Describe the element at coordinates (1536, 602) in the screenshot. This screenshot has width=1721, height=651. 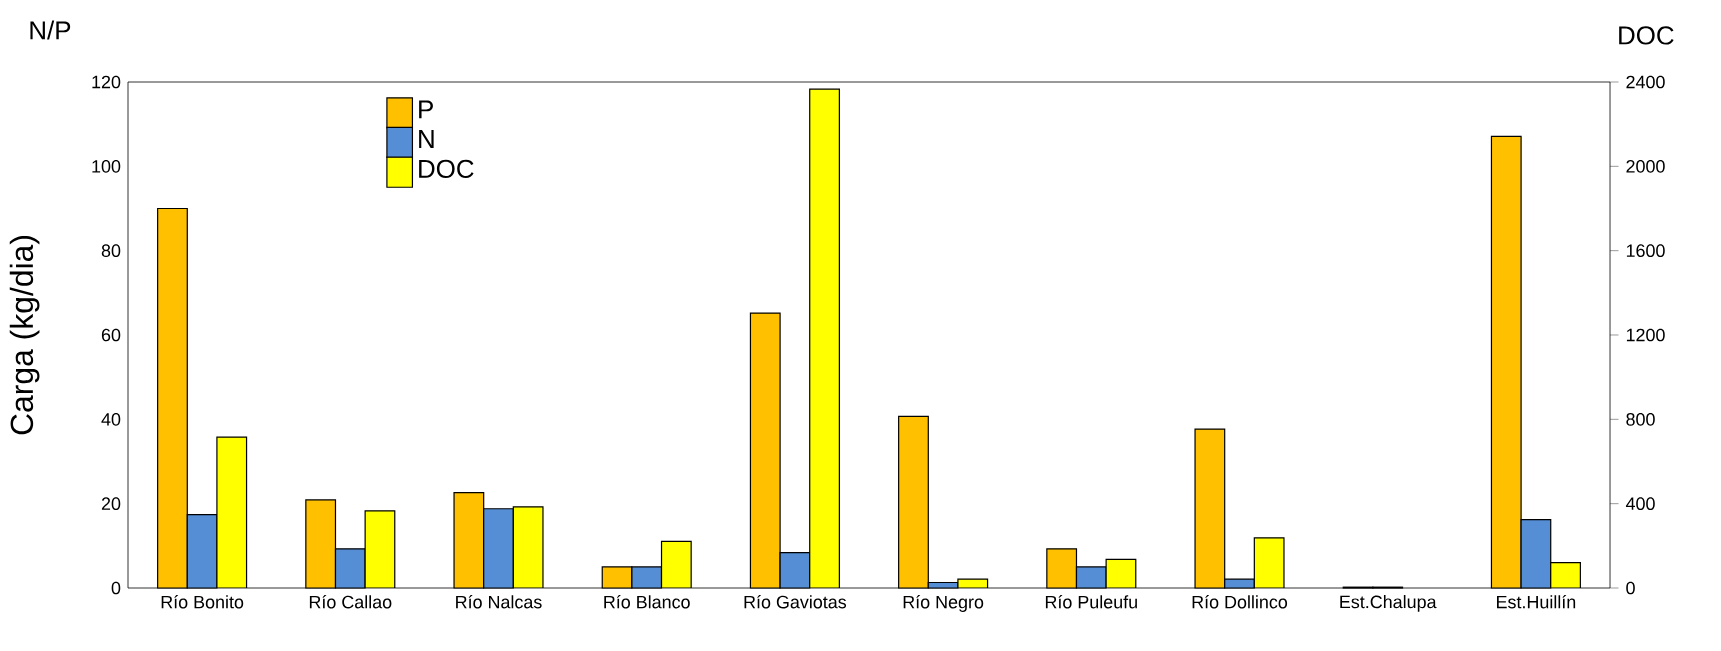
I see `x-tick-label: Est.Huillín` at that location.